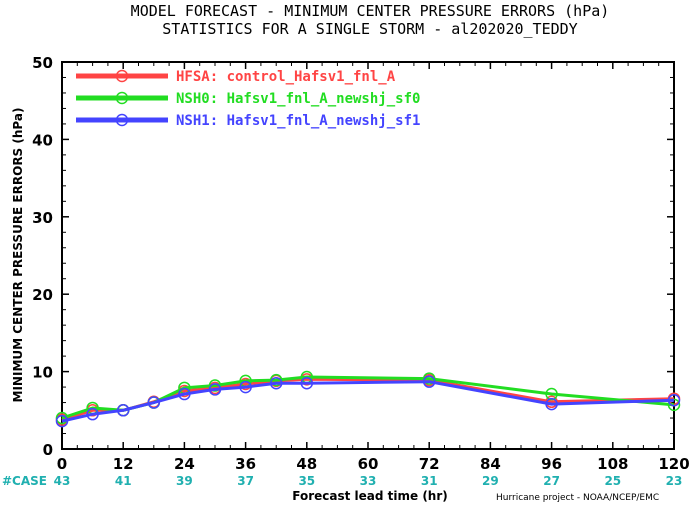  I want to click on x-tick-label: 96, so click(551, 464).